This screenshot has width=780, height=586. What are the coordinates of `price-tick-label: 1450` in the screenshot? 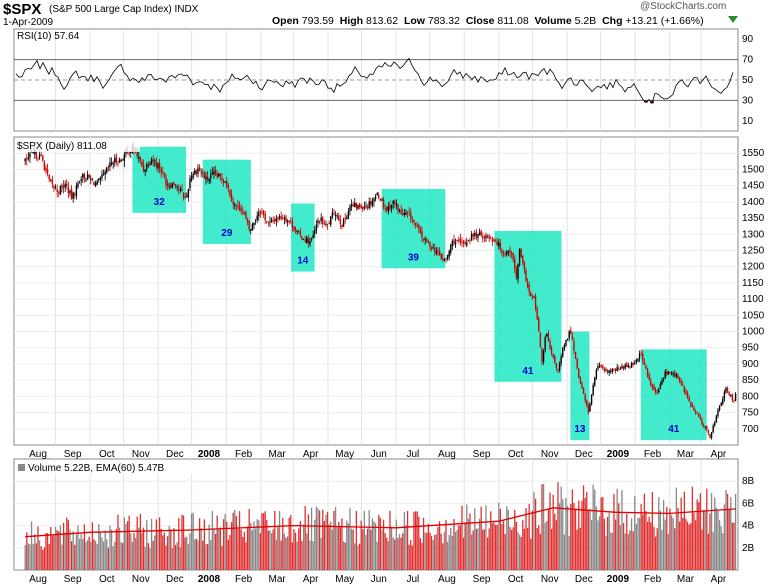 It's located at (753, 186).